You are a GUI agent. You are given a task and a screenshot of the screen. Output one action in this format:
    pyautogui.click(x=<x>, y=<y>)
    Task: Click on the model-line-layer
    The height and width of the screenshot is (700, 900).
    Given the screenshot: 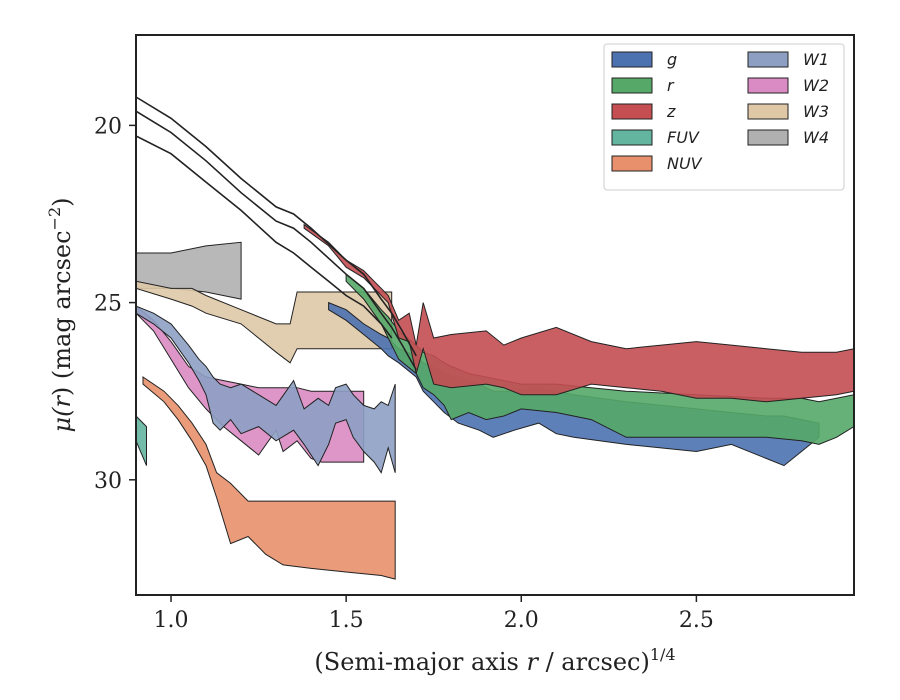 What is the action you would take?
    pyautogui.click(x=276, y=233)
    